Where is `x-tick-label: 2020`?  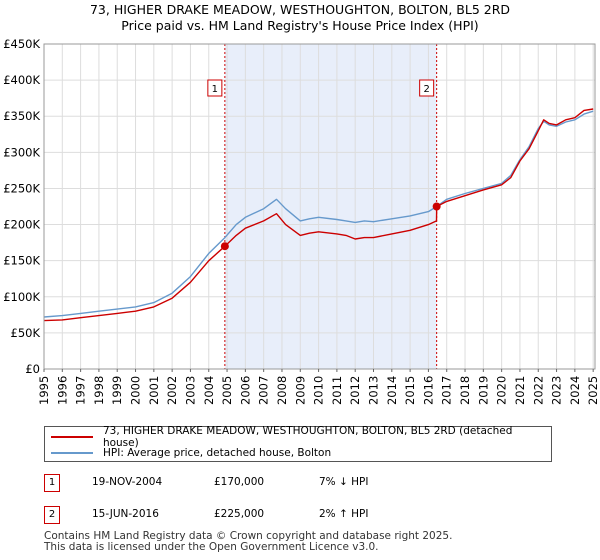
x-tick-label: 2020 is located at coordinates (502, 390).